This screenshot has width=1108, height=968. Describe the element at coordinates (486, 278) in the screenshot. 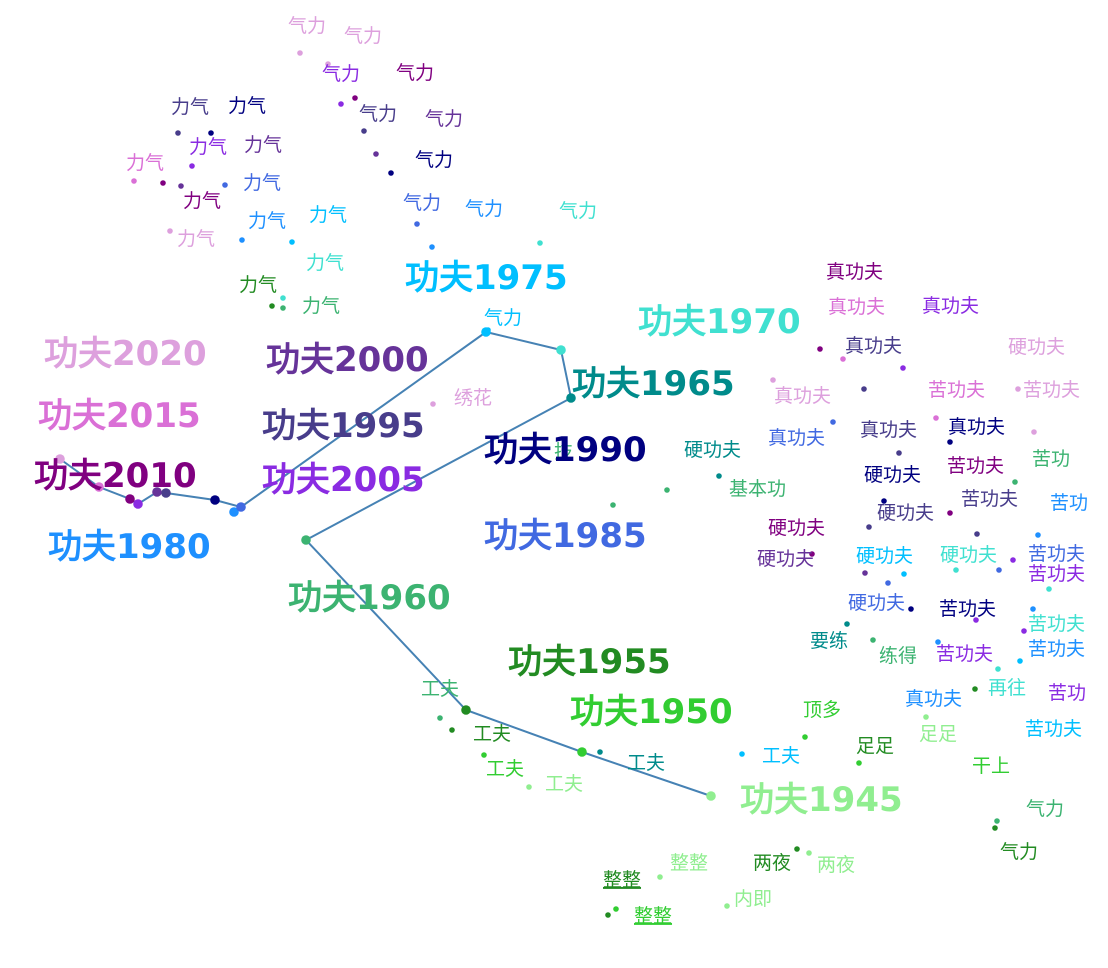

I see `trajectory-year-label: 功夫1975` at that location.